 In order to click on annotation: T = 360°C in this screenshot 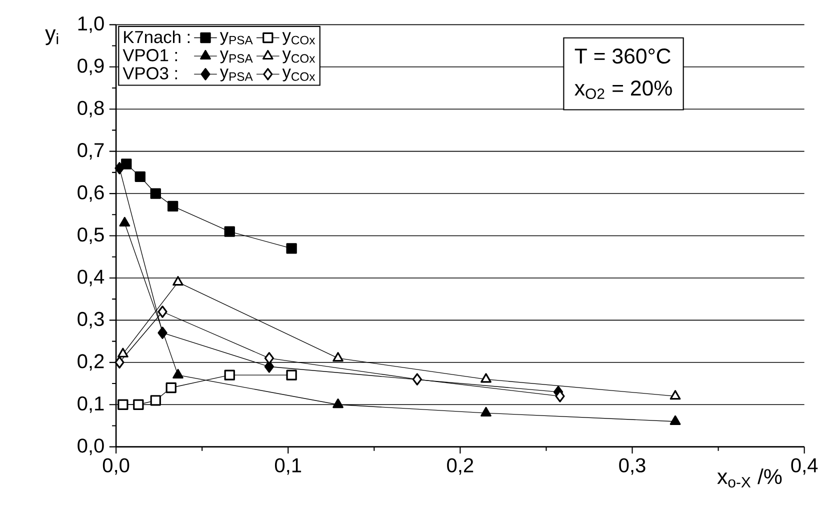, I will do `click(622, 56)`.